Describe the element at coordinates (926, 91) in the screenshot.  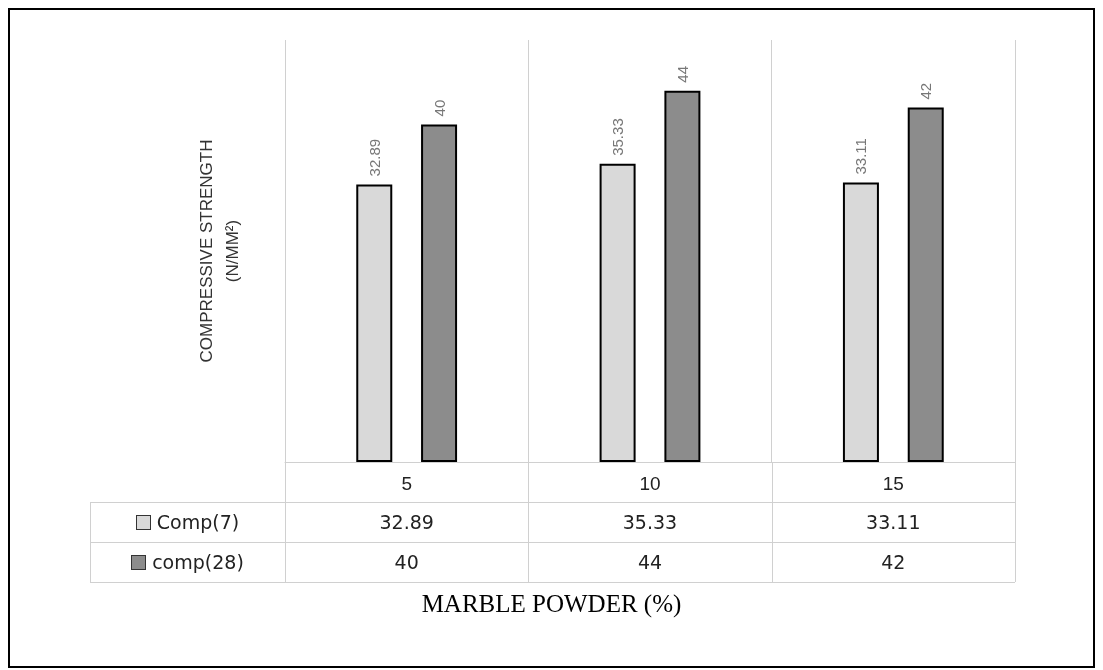
I see `annotation: 42` at that location.